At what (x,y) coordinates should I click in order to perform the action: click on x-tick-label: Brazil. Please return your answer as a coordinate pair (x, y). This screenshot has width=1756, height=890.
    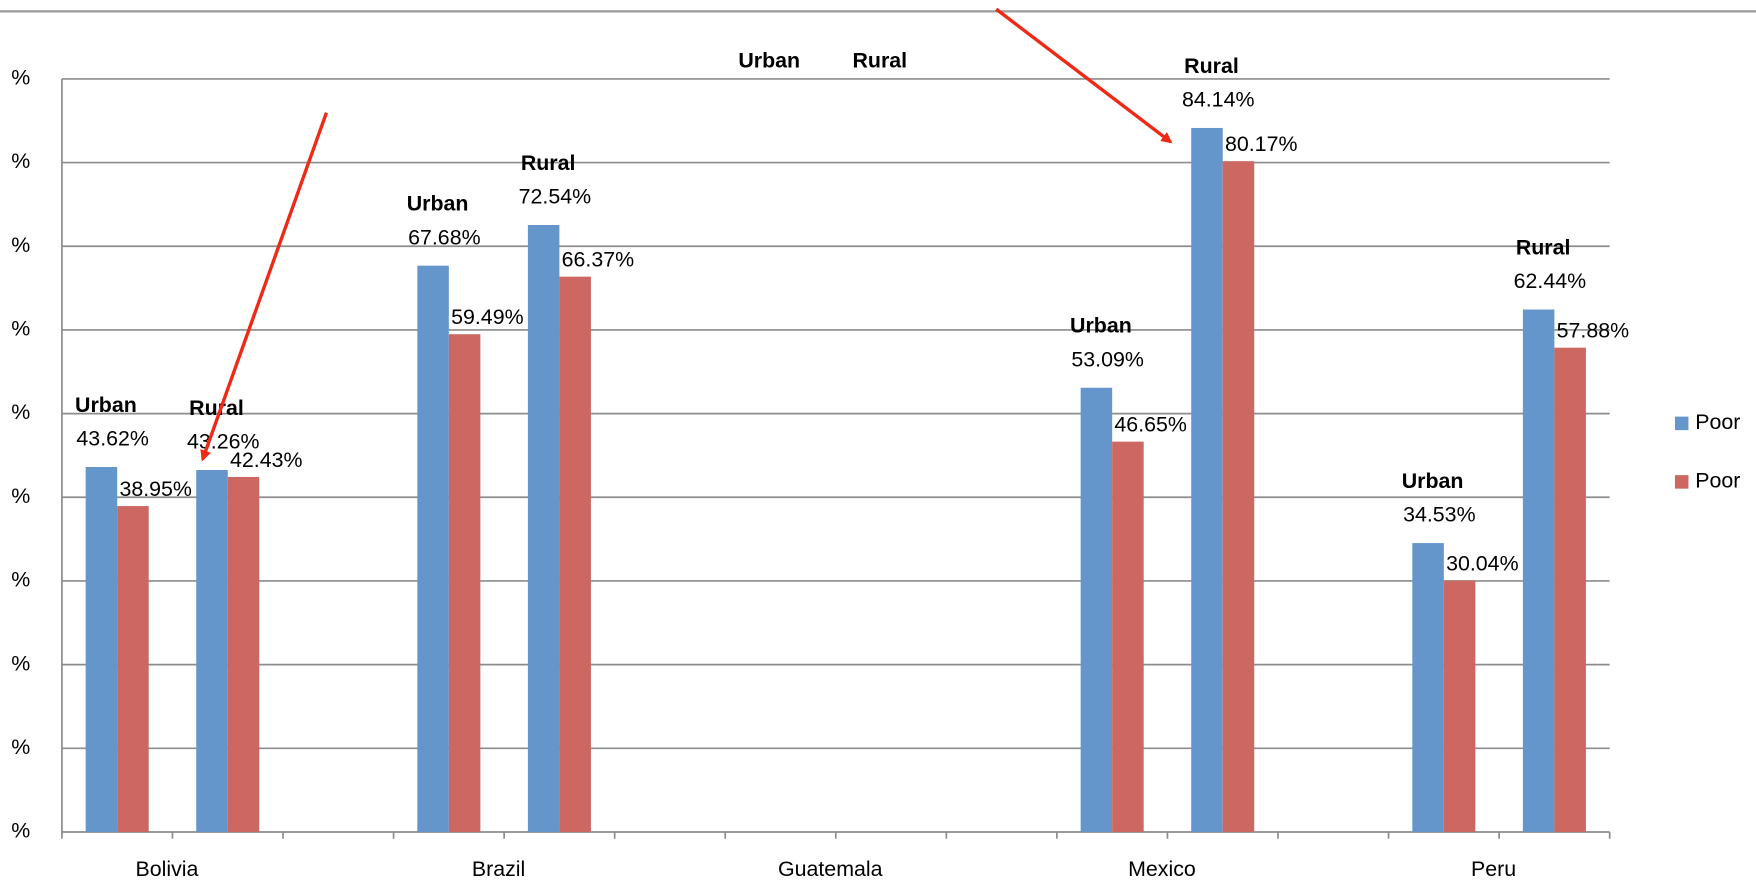
    Looking at the image, I should click on (498, 869).